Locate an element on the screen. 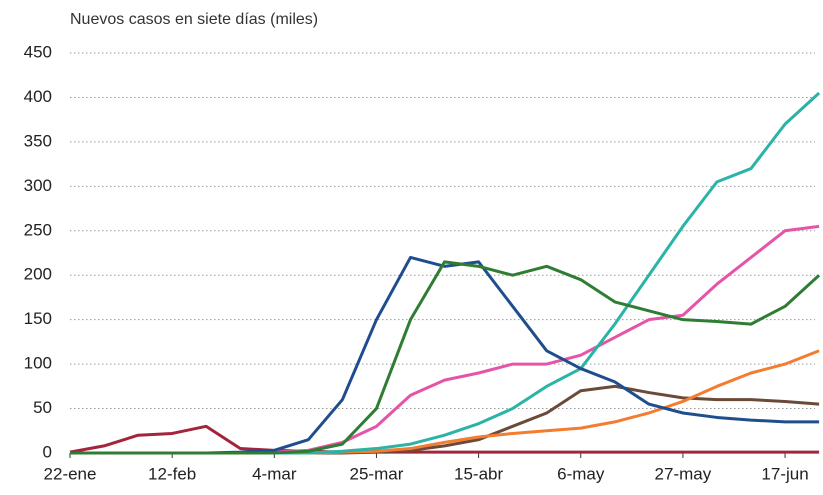  y-tick-label: 400 is located at coordinates (38, 96).